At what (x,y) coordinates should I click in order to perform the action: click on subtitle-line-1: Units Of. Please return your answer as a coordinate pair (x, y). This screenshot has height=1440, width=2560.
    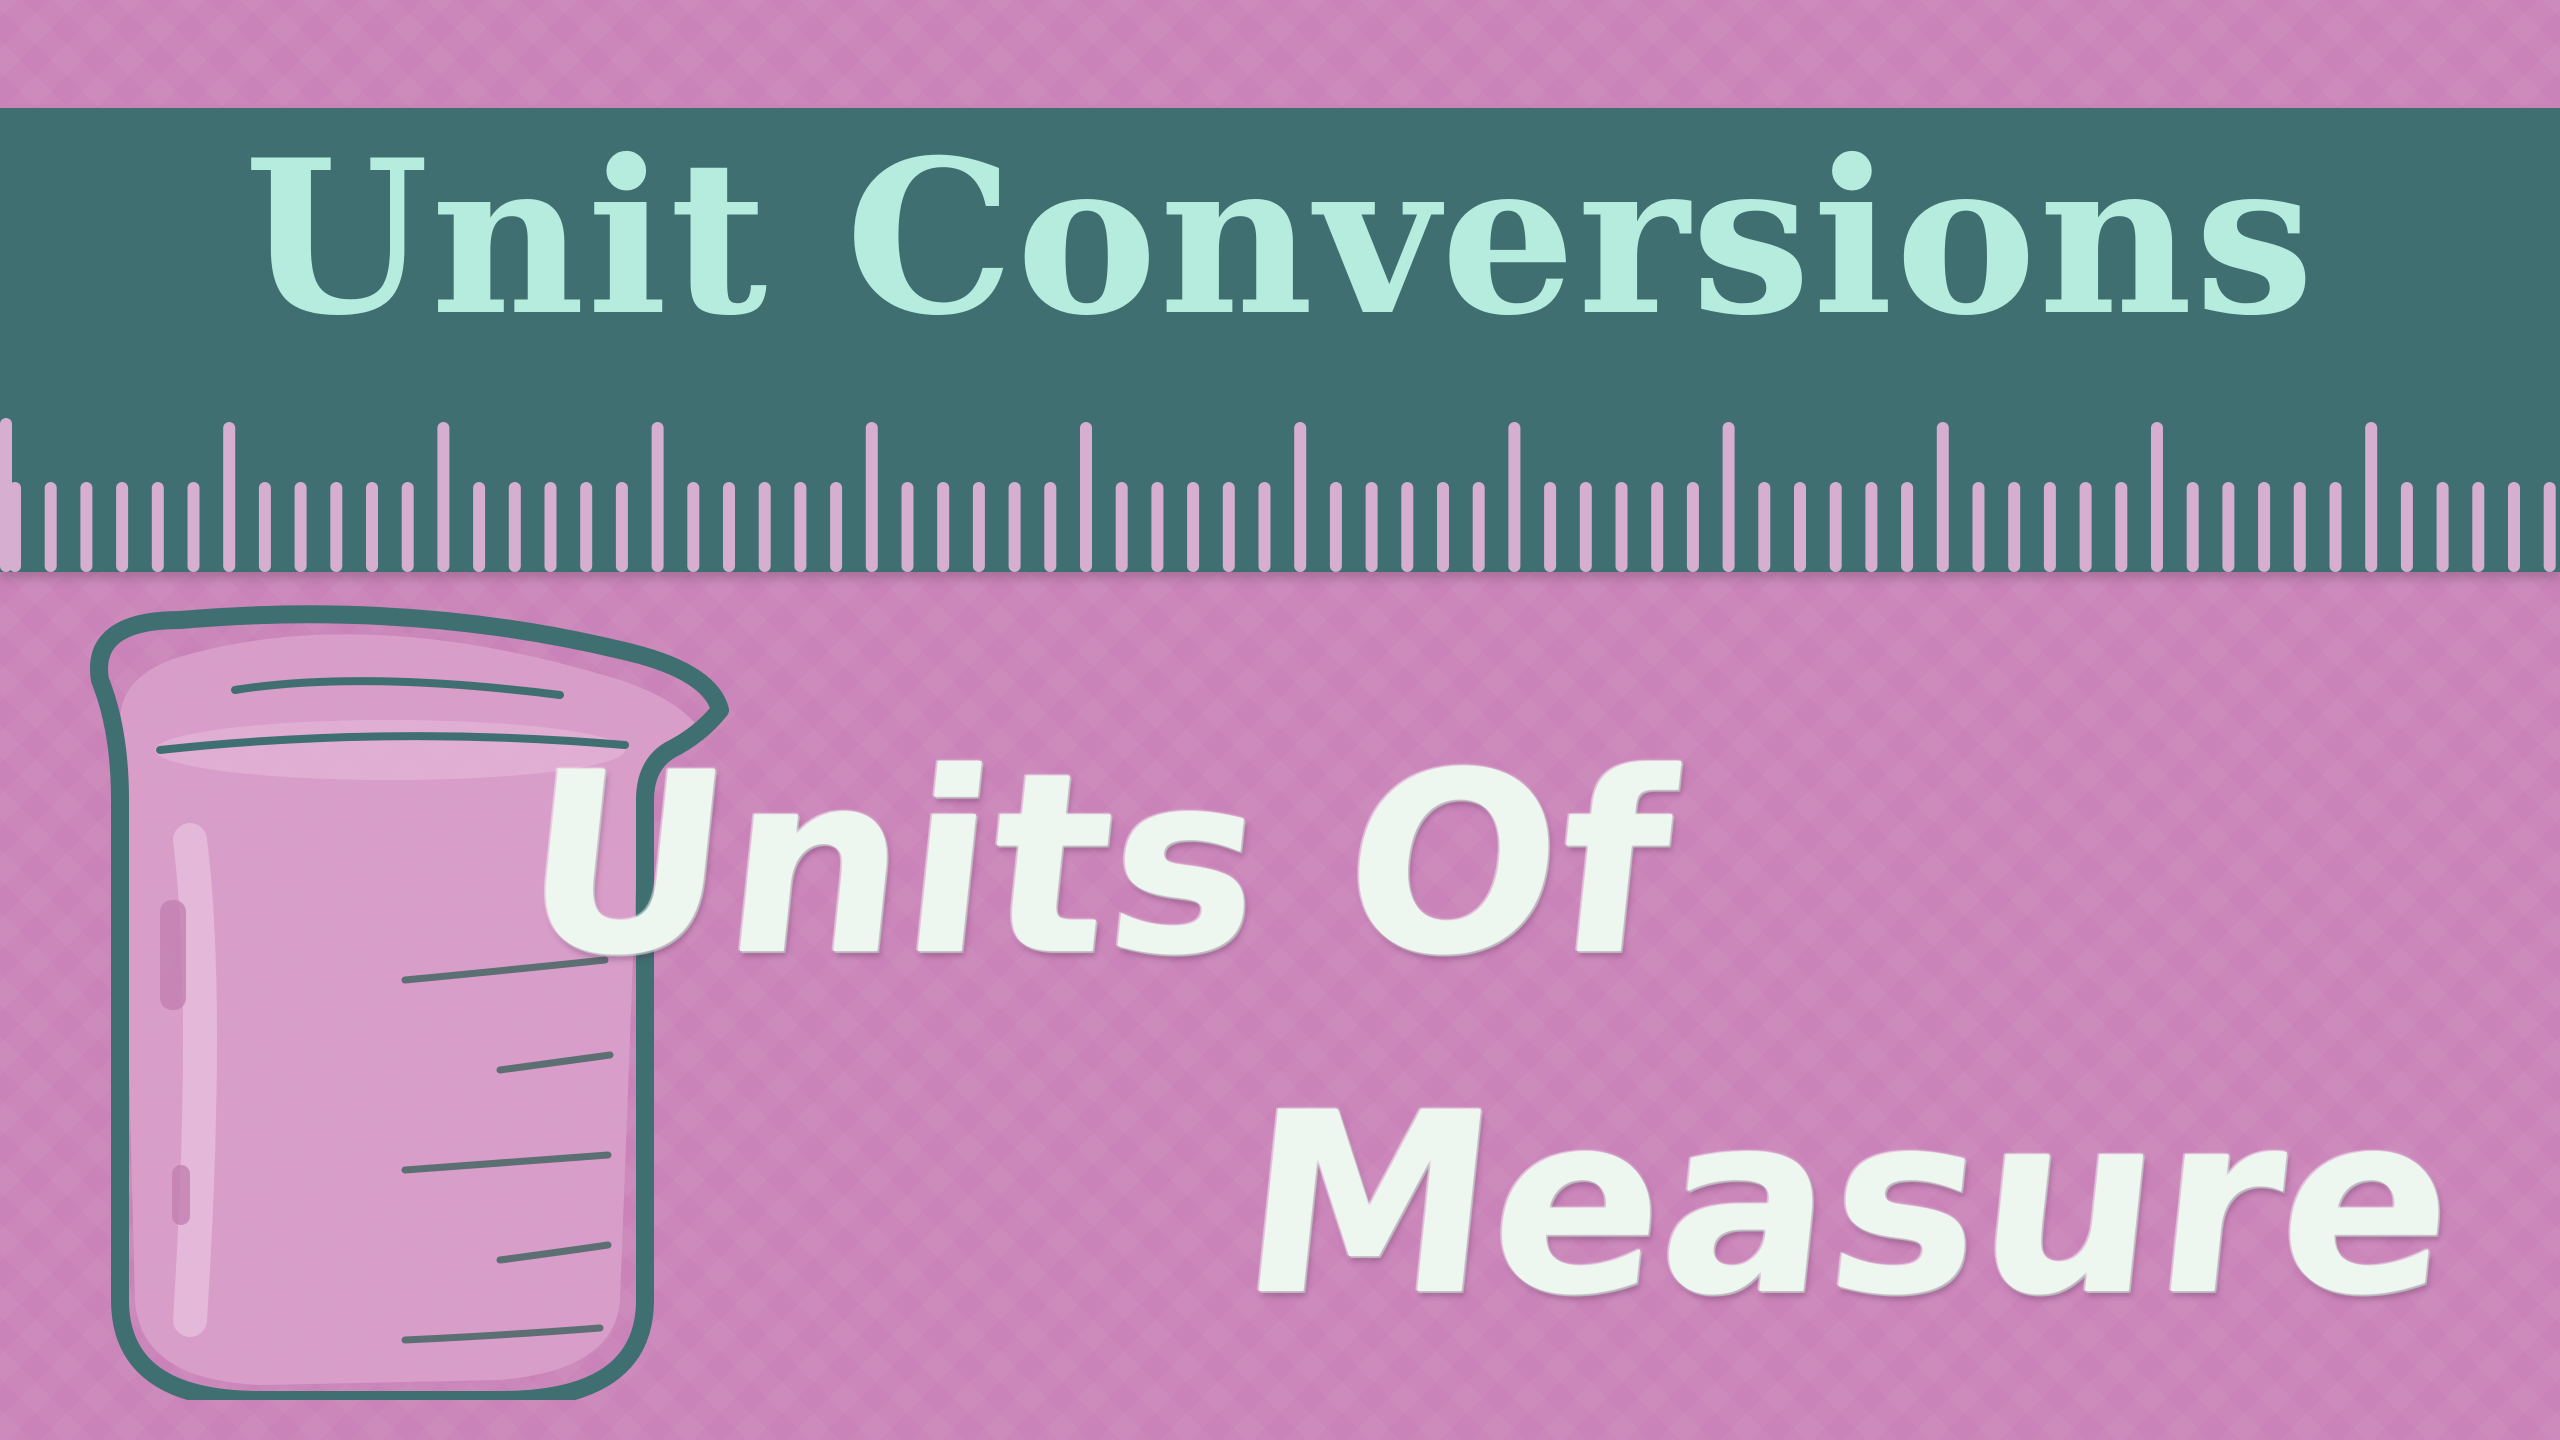
    Looking at the image, I should click on (1096, 864).